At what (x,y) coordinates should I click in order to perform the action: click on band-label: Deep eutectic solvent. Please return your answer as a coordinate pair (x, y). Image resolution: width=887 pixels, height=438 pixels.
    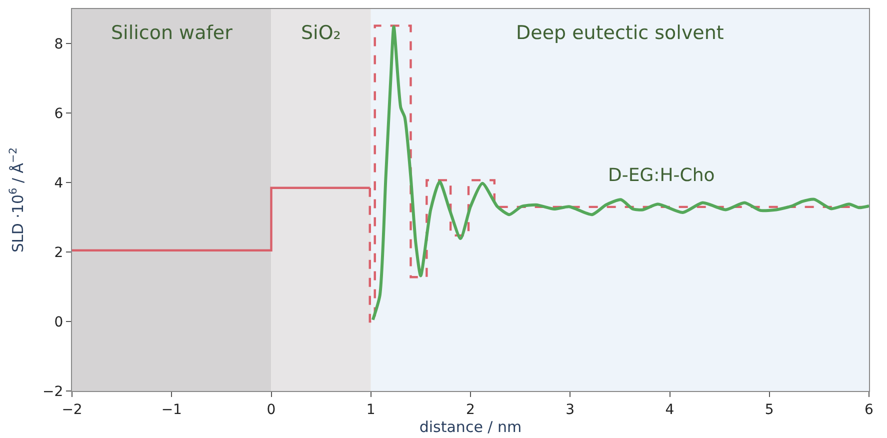
    Looking at the image, I should click on (620, 33).